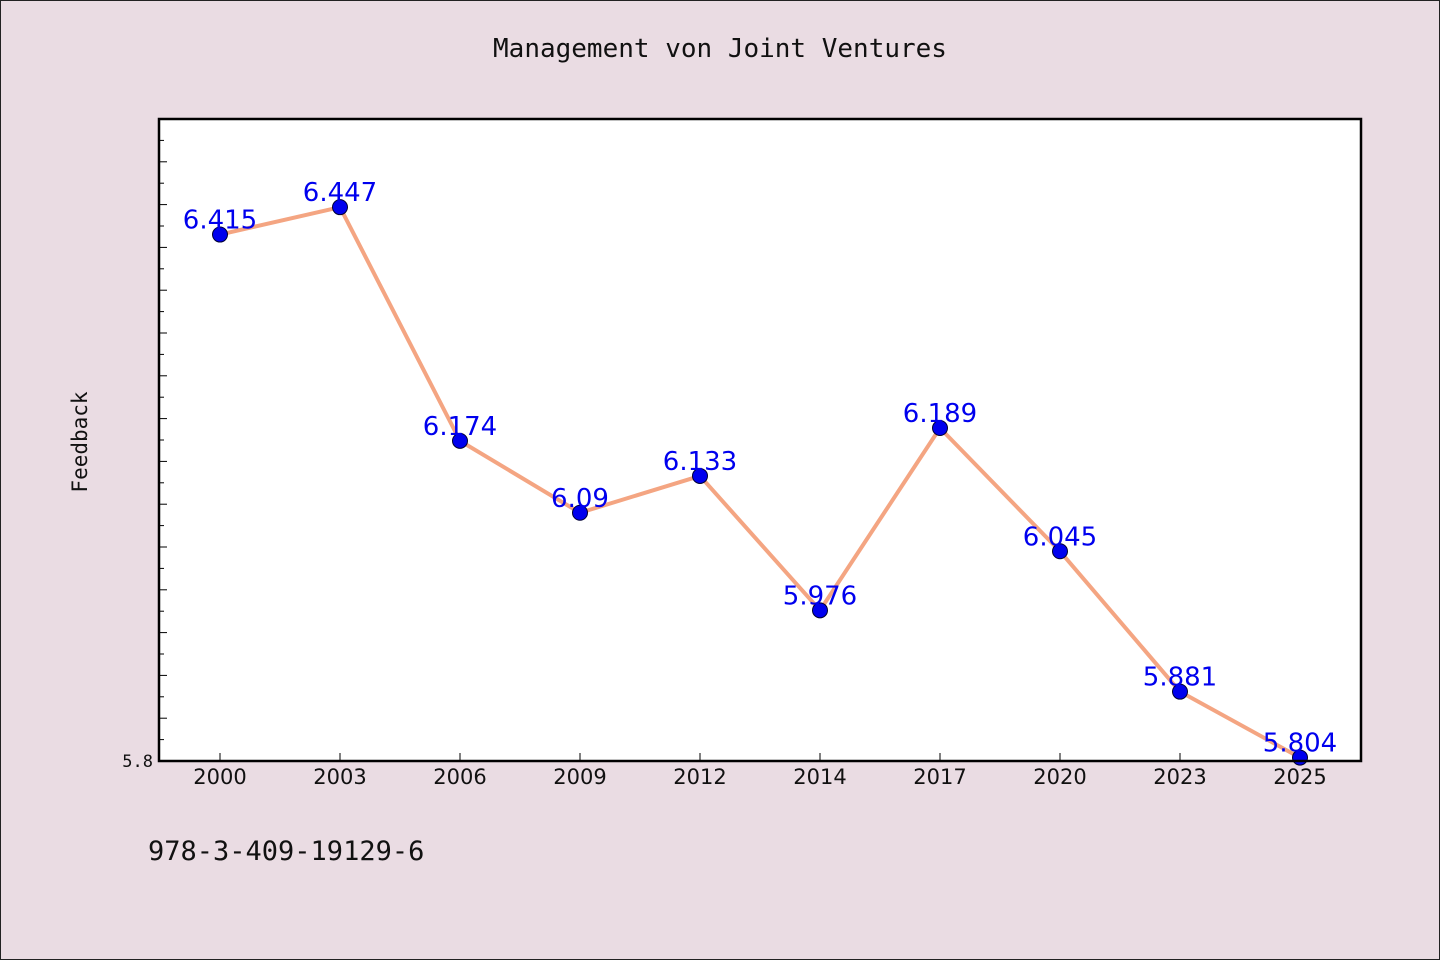  What do you see at coordinates (220, 221) in the screenshot?
I see `data-label: 6.415` at bounding box center [220, 221].